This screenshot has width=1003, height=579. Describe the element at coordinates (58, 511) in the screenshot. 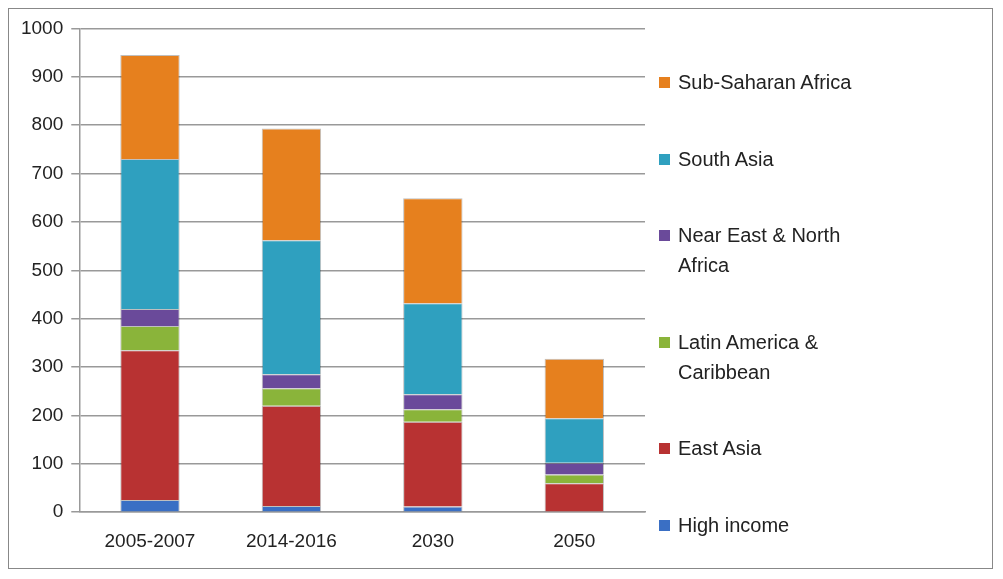

I see `y-tick-label: 0` at that location.